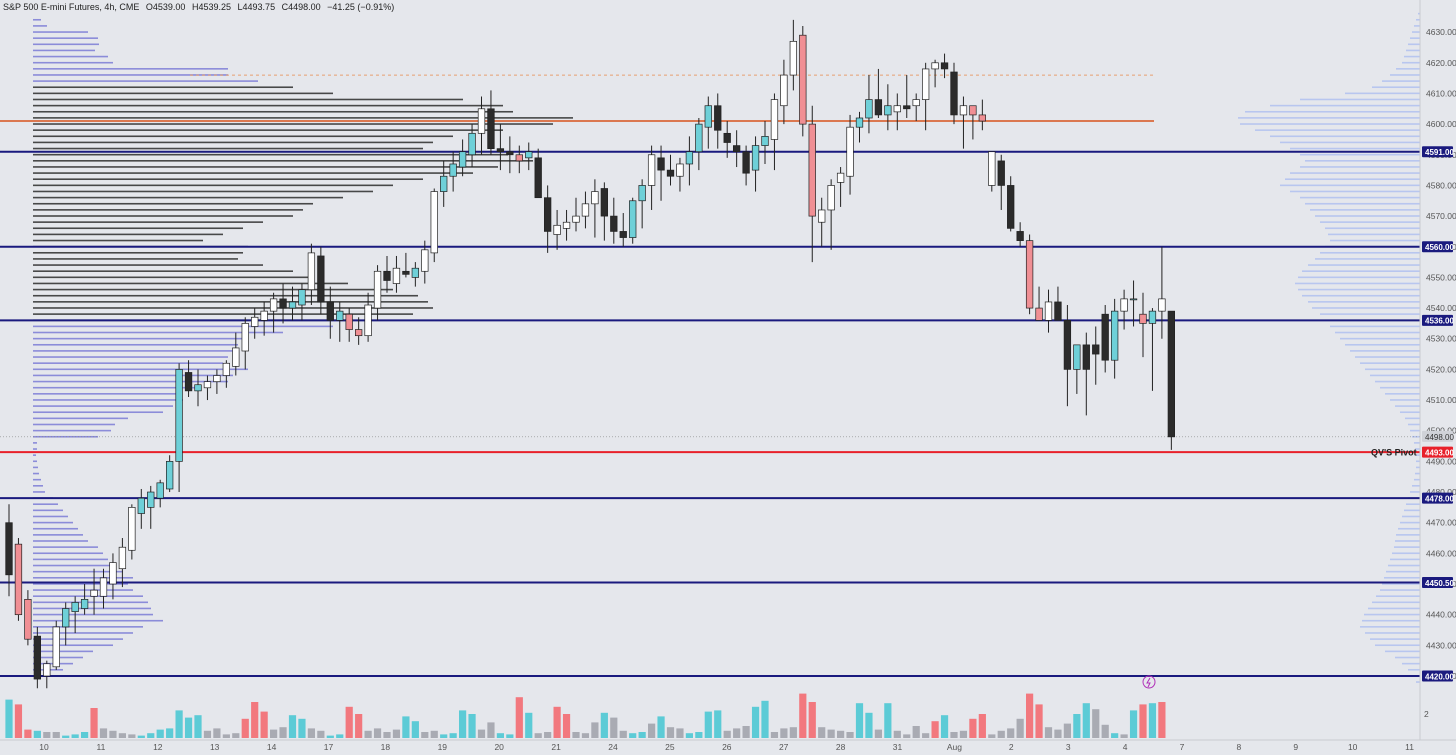 The height and width of the screenshot is (755, 1456). Describe the element at coordinates (1441, 185) in the screenshot. I see `price-tick-label: 4580.00` at that location.